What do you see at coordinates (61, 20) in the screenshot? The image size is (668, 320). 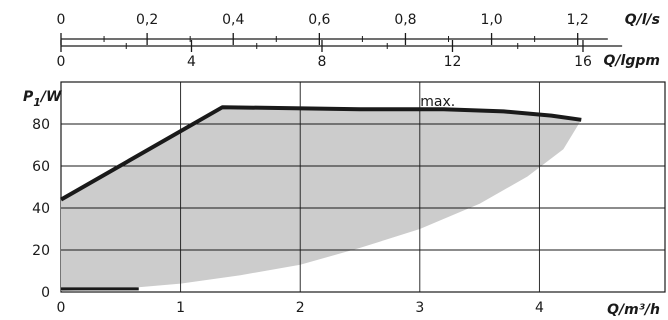 I see `top-axis-l-per-s-tick-label: 0` at bounding box center [61, 20].